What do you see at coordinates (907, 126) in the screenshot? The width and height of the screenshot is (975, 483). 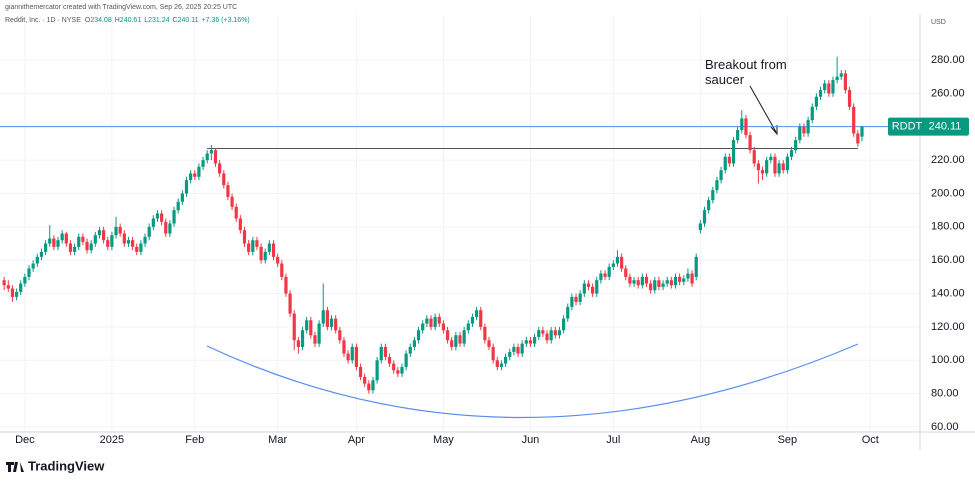 I see `ticker-box` at bounding box center [907, 126].